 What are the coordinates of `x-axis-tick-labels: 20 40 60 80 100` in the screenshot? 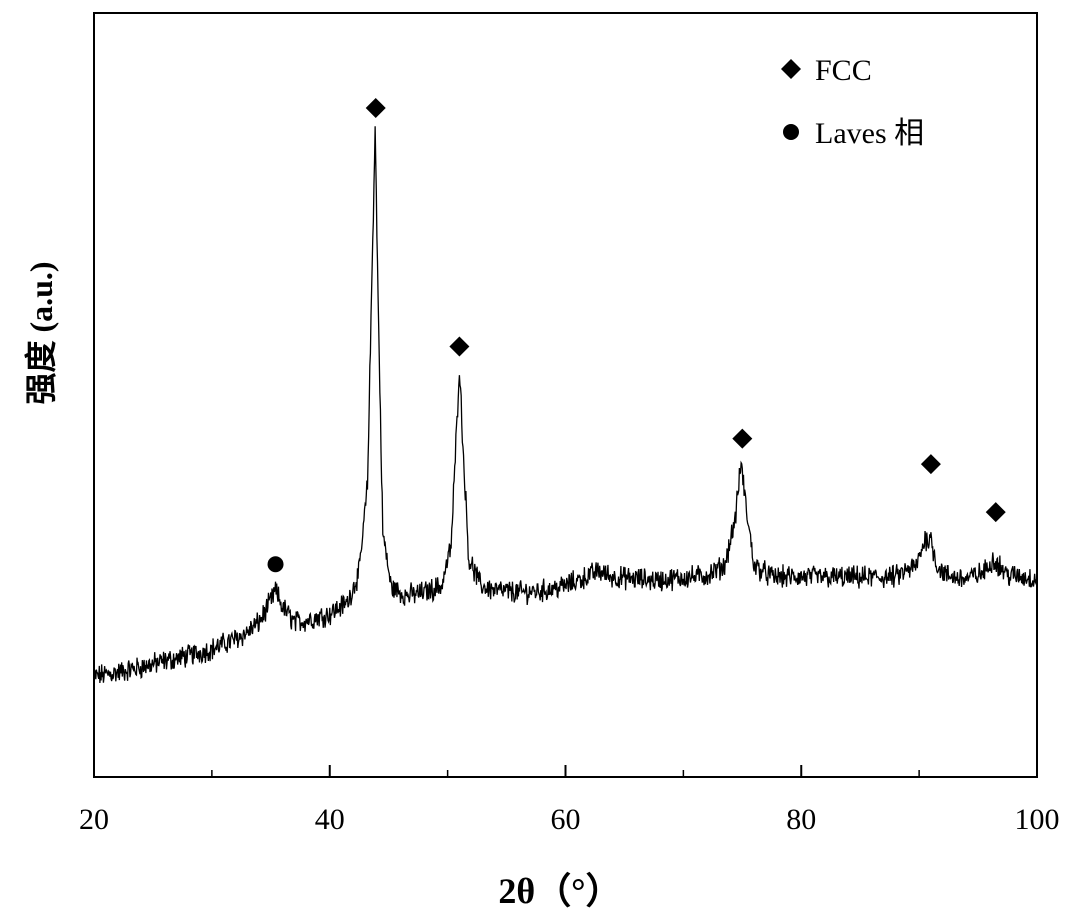 It's located at (569, 819).